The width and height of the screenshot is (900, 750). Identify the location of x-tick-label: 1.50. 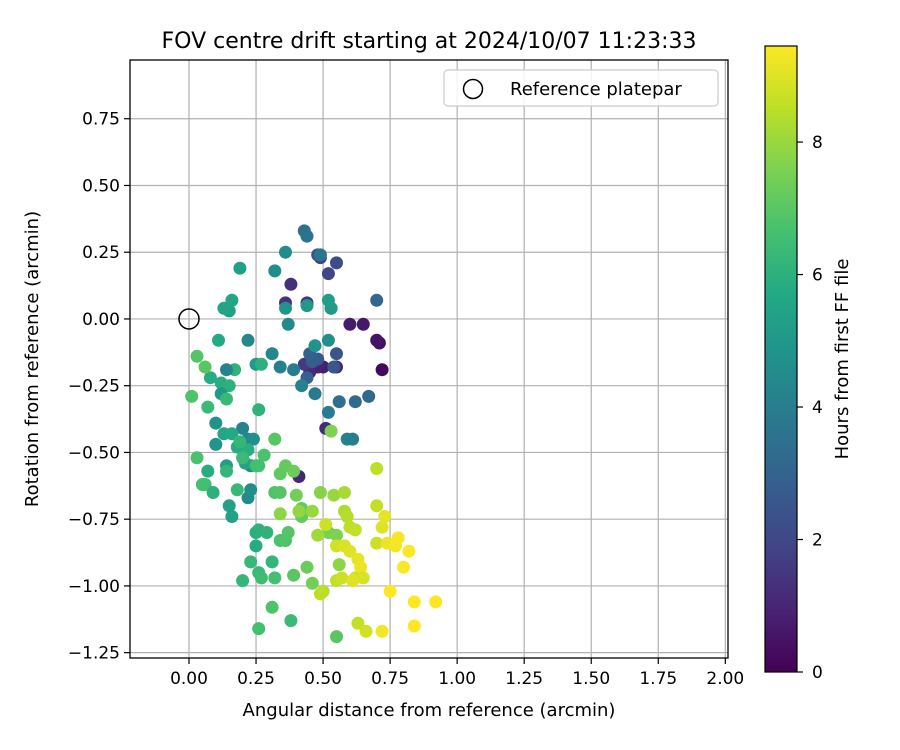
(591, 679).